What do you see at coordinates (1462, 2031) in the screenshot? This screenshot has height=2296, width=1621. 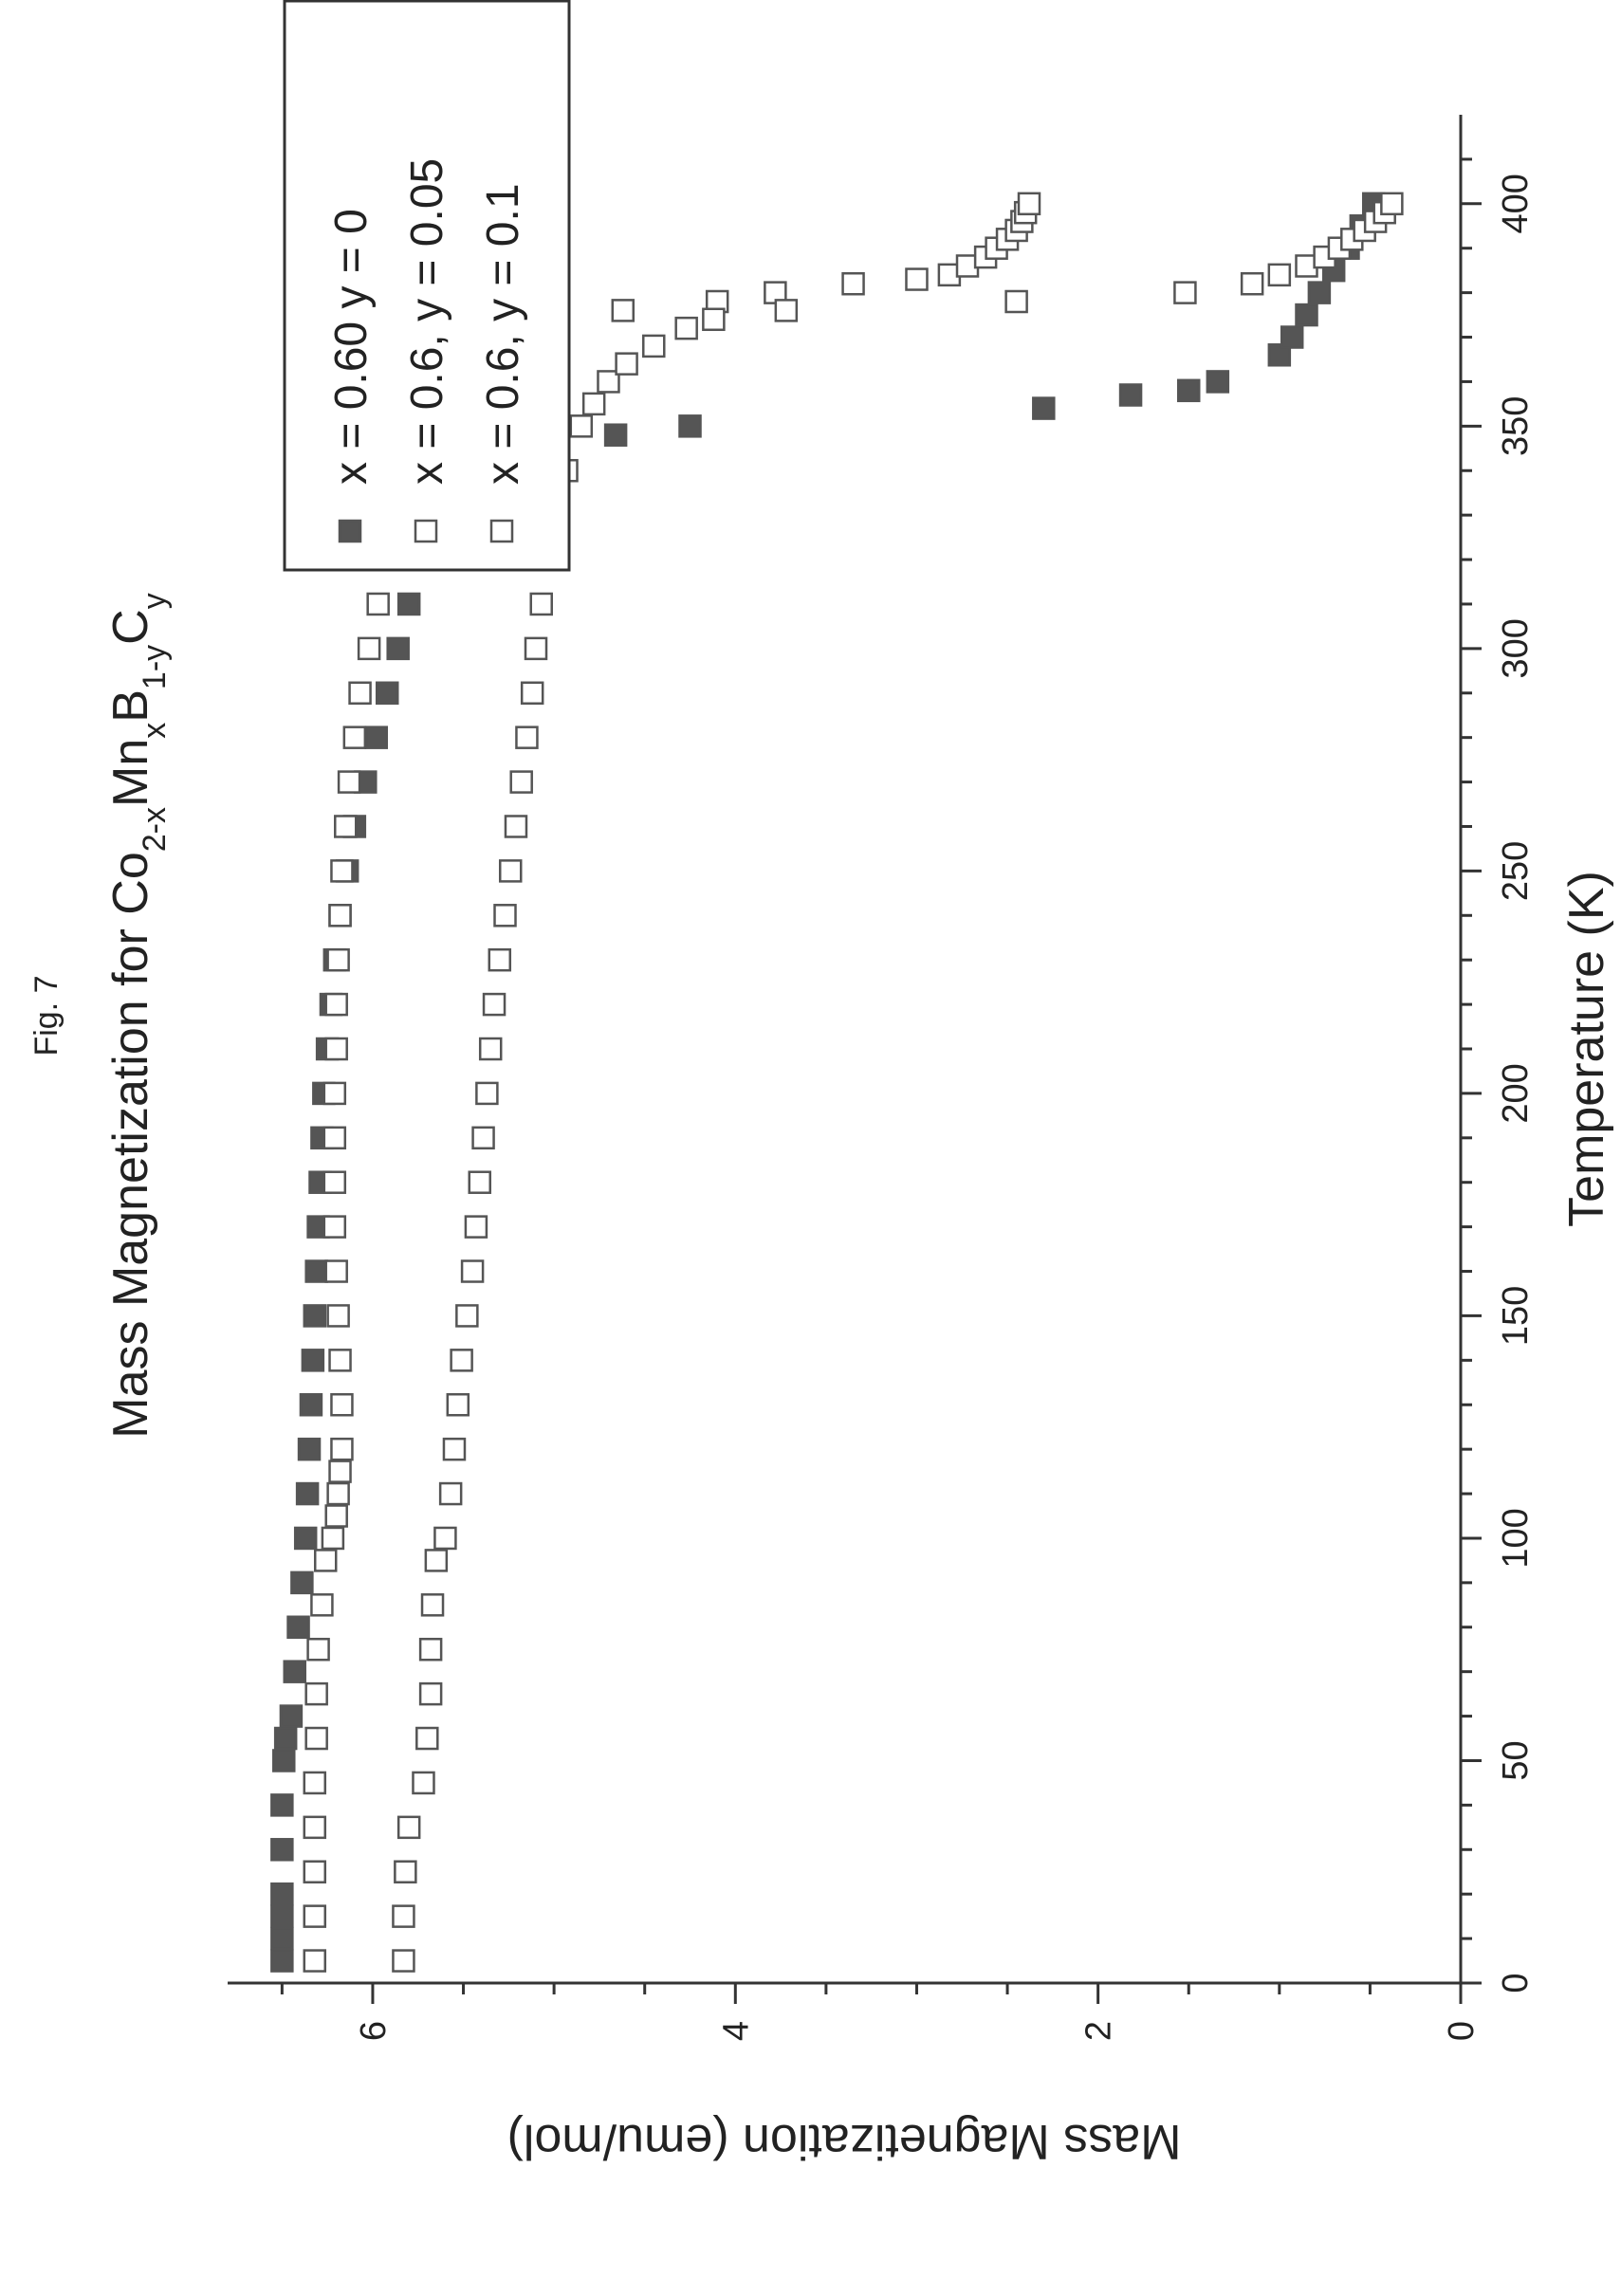 I see `y-tick-label: 0` at bounding box center [1462, 2031].